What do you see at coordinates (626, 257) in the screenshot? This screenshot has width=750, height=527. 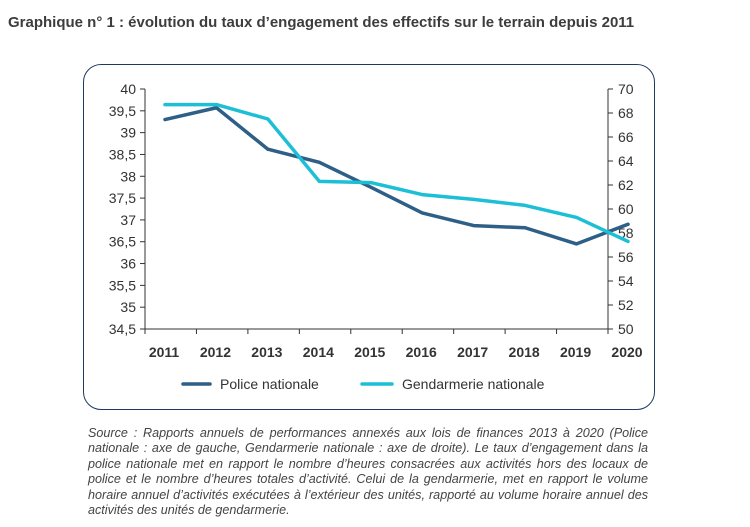 I see `y-right-tick-label: 56` at bounding box center [626, 257].